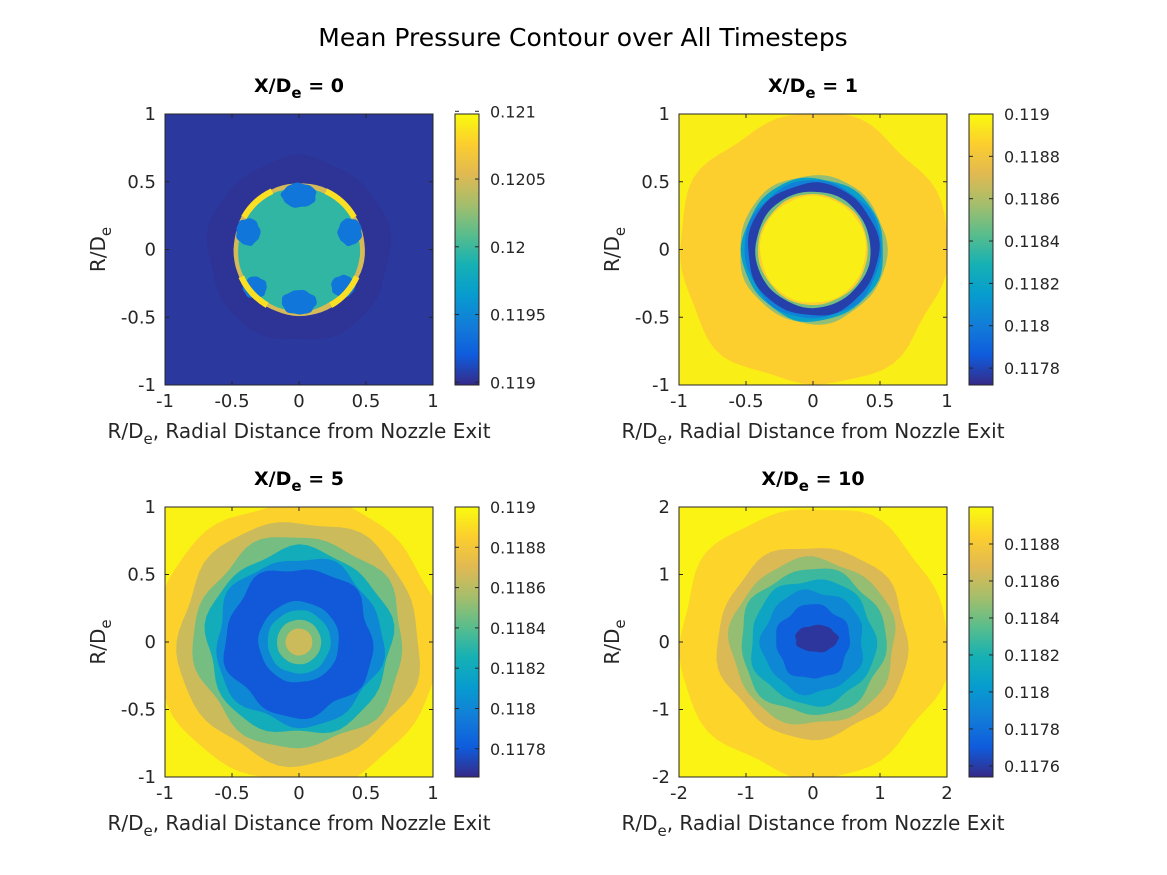 Image resolution: width=1167 pixels, height=875 pixels. I want to click on y-tick-label: 2, so click(664, 507).